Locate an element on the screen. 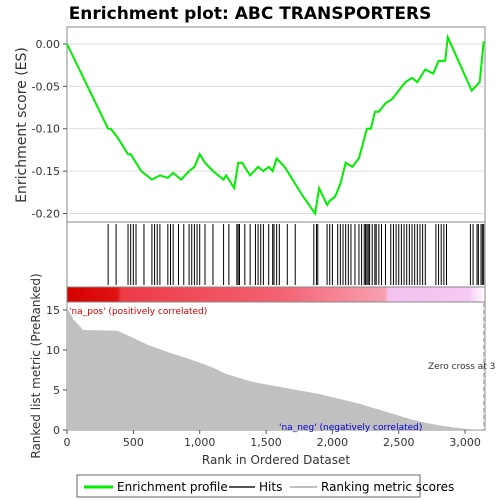 The image size is (500, 500). es-tick-label: -0.15 is located at coordinates (46, 171).